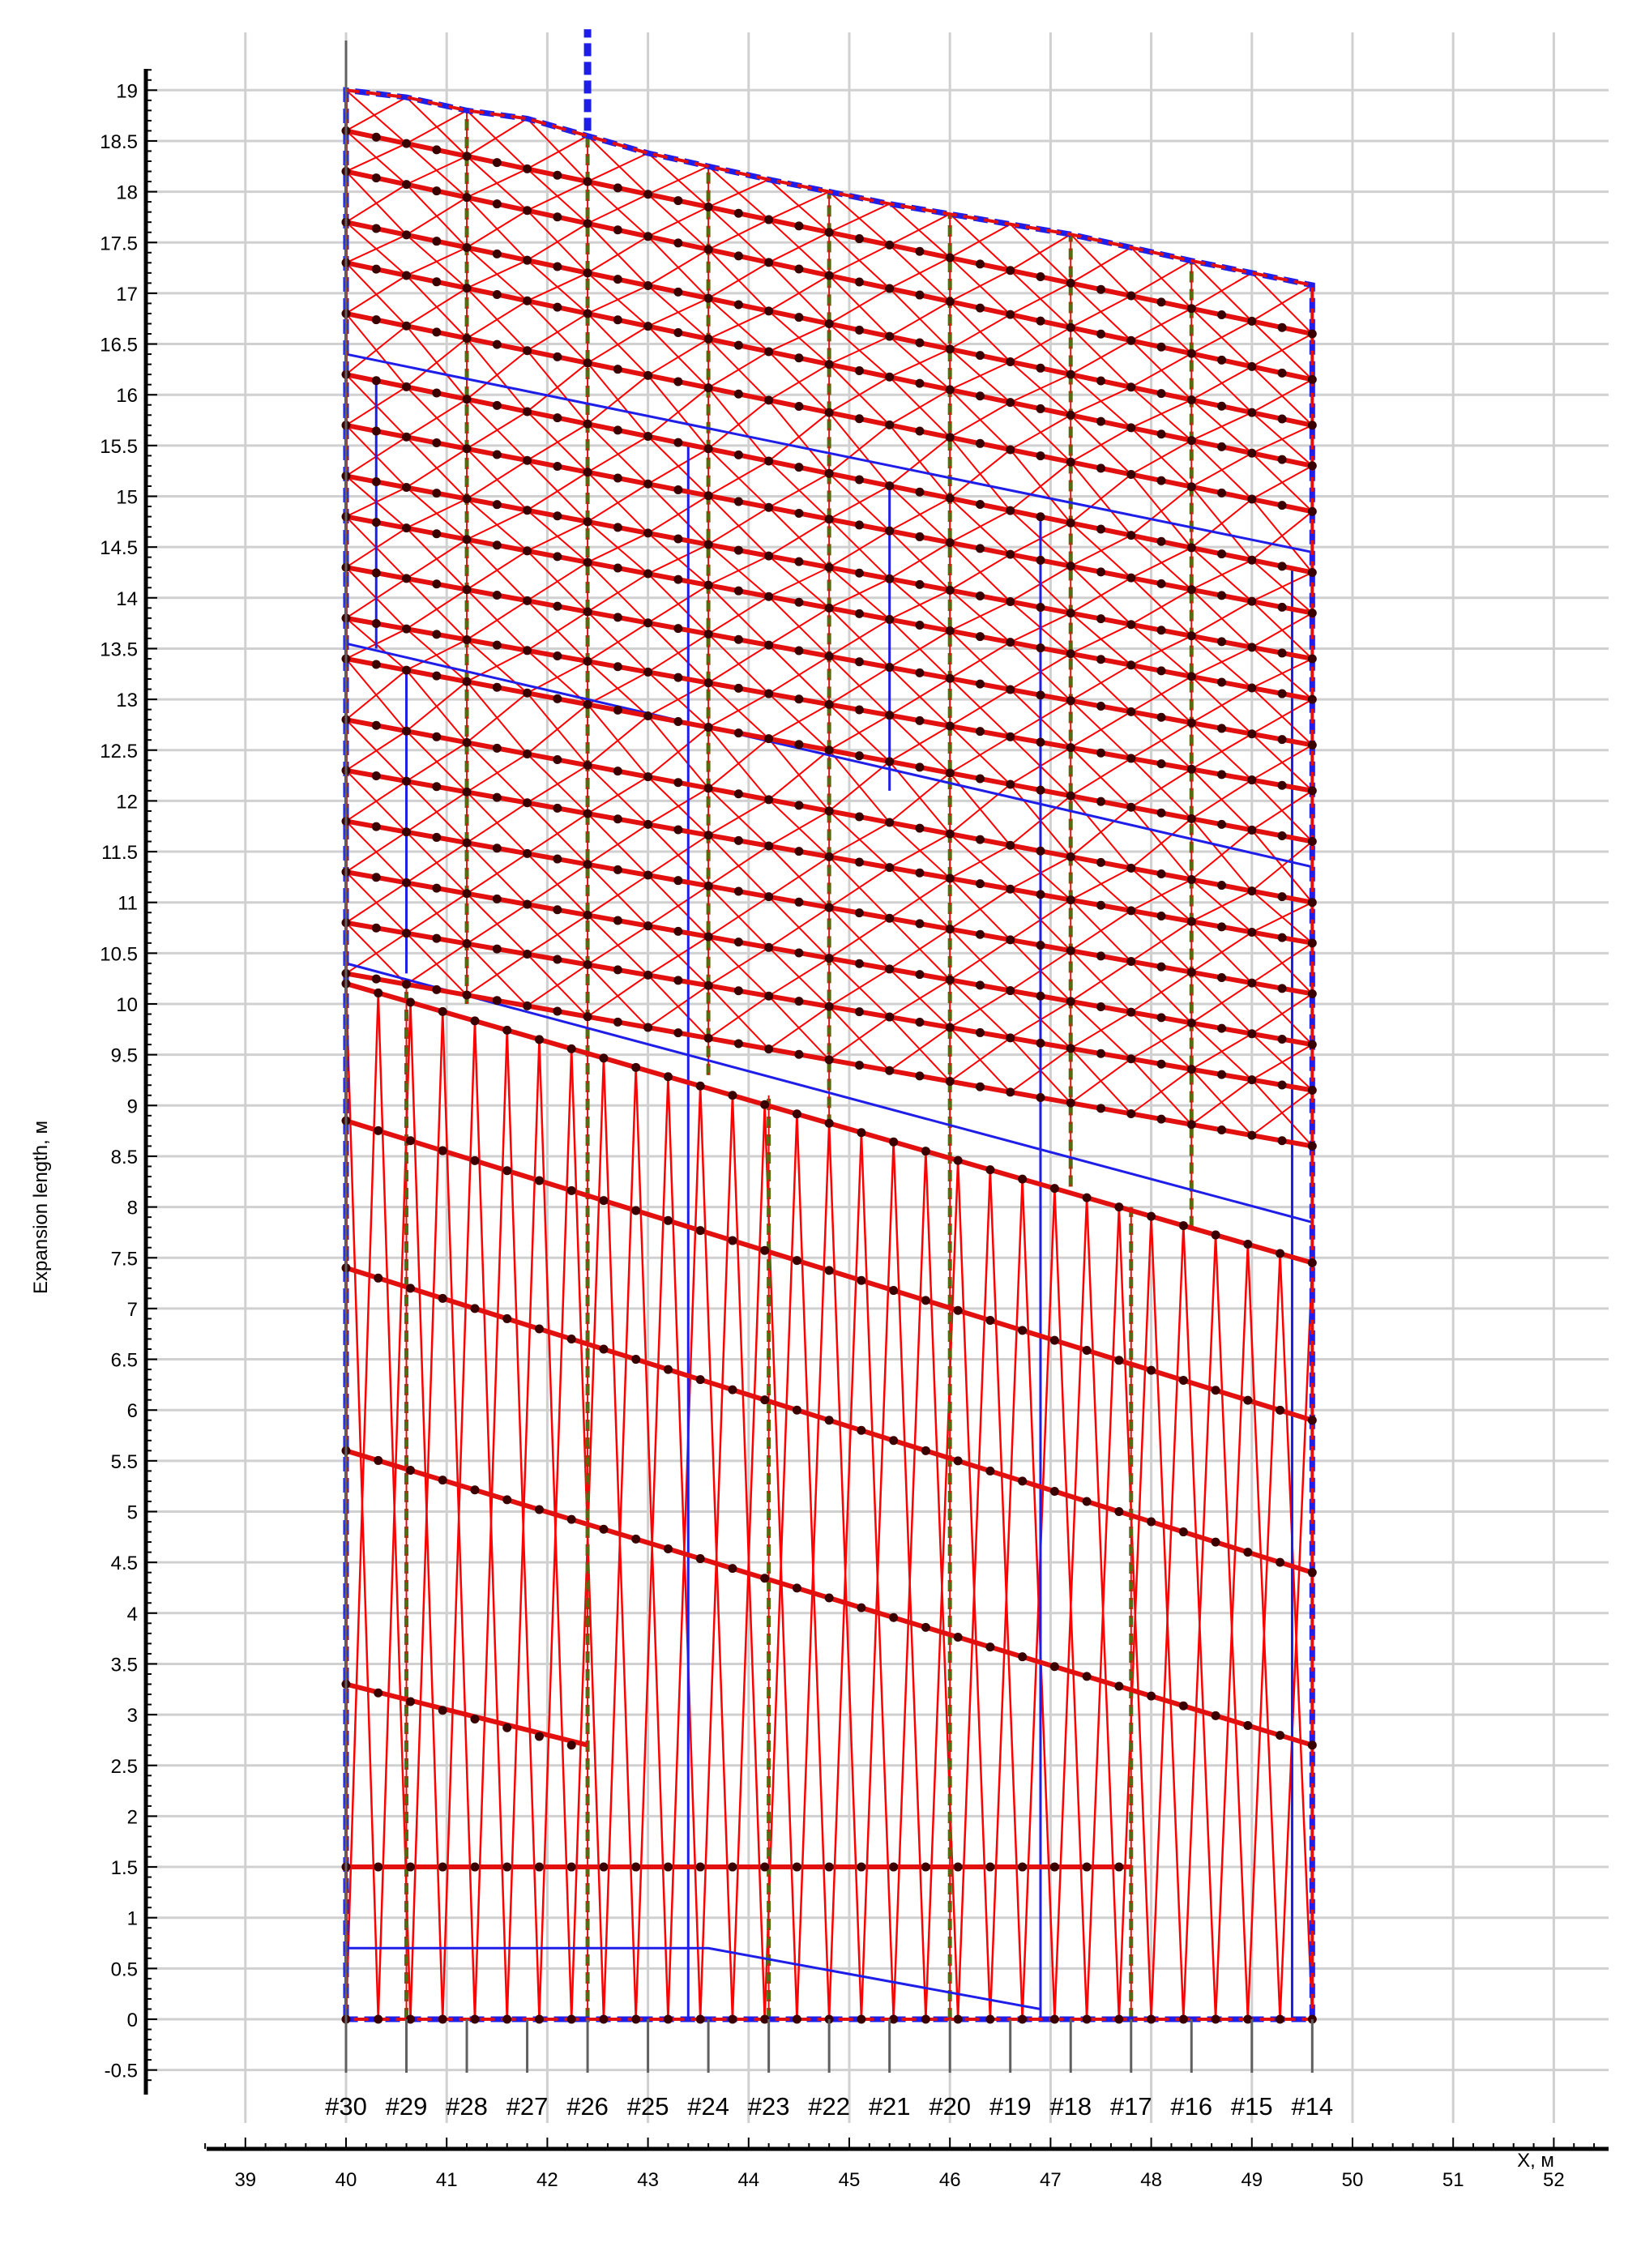 Image resolution: width=1641 pixels, height=2268 pixels. I want to click on frame-label: #16, so click(1191, 2106).